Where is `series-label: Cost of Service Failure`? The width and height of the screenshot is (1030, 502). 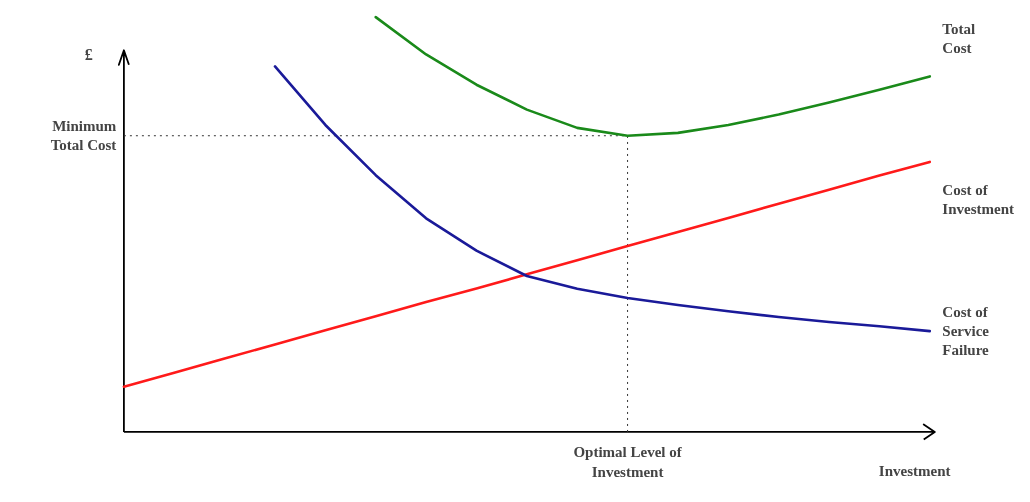 series-label: Cost of Service Failure is located at coordinates (966, 331).